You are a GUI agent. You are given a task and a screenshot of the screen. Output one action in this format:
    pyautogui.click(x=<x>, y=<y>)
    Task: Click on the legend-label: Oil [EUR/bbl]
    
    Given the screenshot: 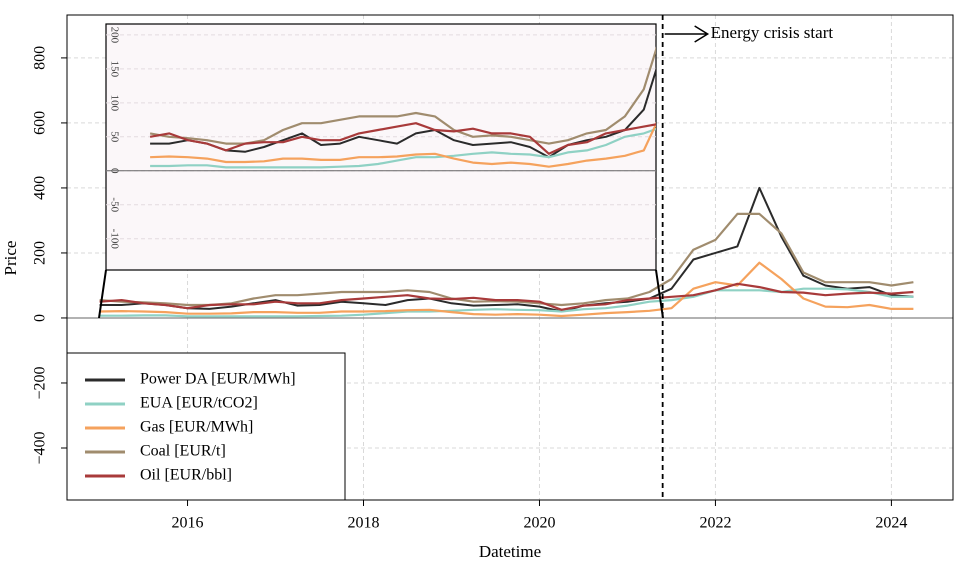 What is the action you would take?
    pyautogui.click(x=186, y=475)
    